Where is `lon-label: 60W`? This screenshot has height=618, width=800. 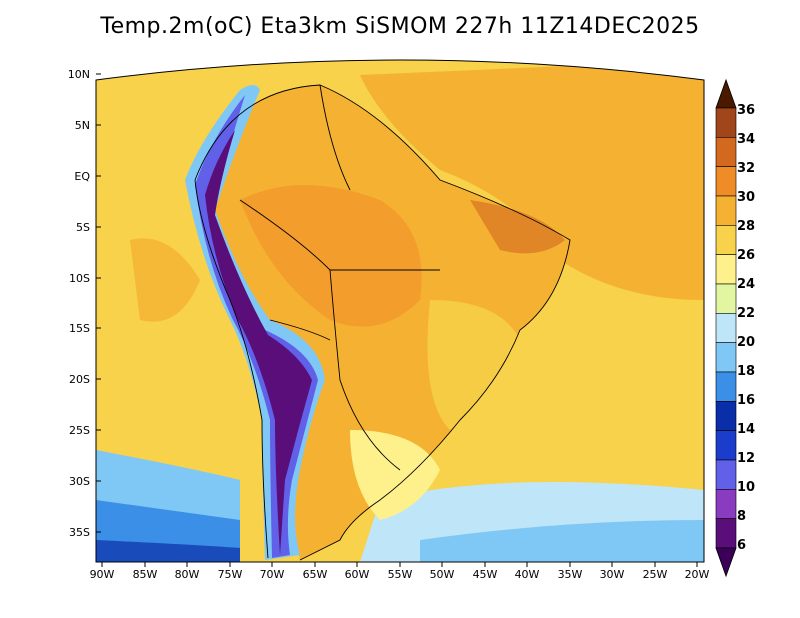
lon-label: 60W is located at coordinates (357, 574).